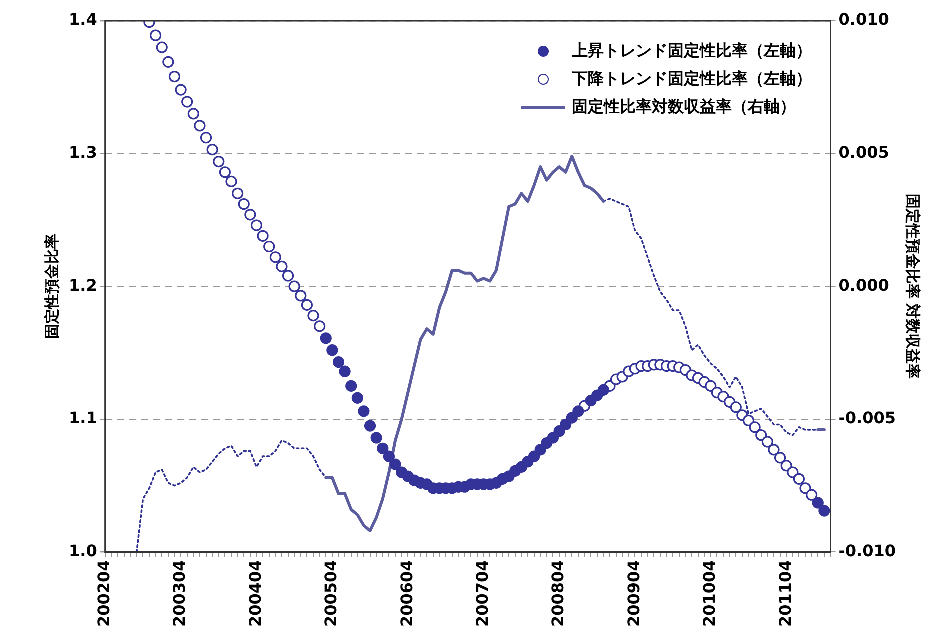 The image size is (930, 641). I want to click on y2-tick-label: -0.005, so click(867, 418).